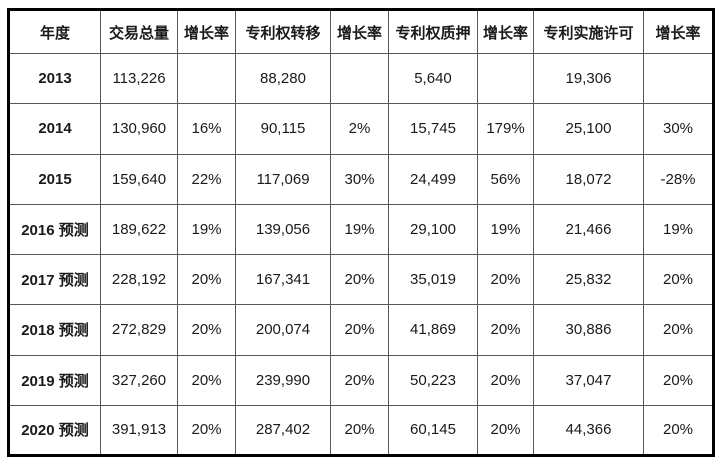  I want to click on data-cell: 18,072, so click(588, 179).